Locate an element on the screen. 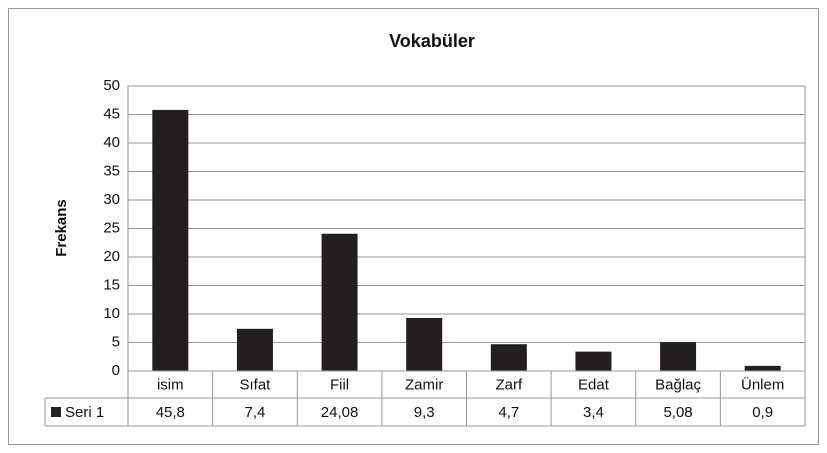 This screenshot has width=827, height=453. data-table-value: 7,4 is located at coordinates (255, 412).